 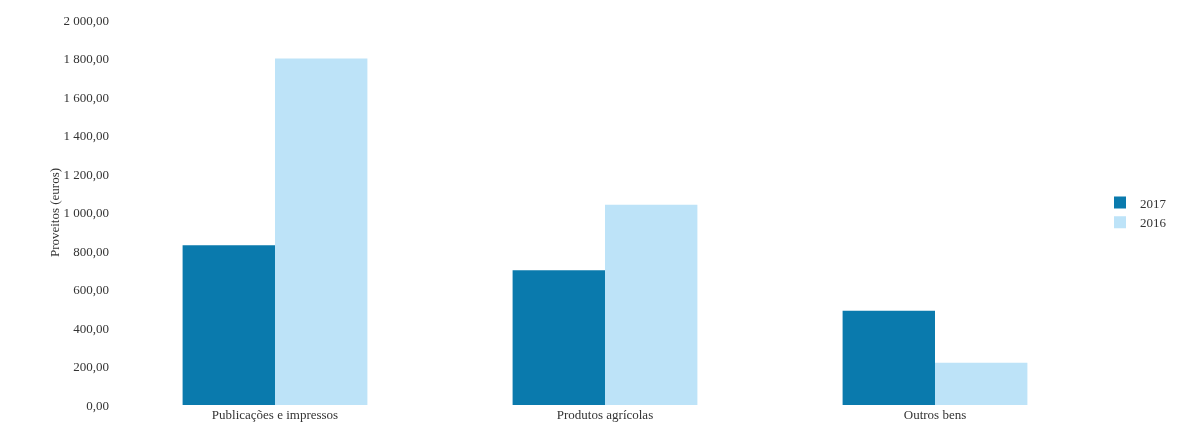 What do you see at coordinates (86, 59) in the screenshot?
I see `y-tick-label: 1 800,00` at bounding box center [86, 59].